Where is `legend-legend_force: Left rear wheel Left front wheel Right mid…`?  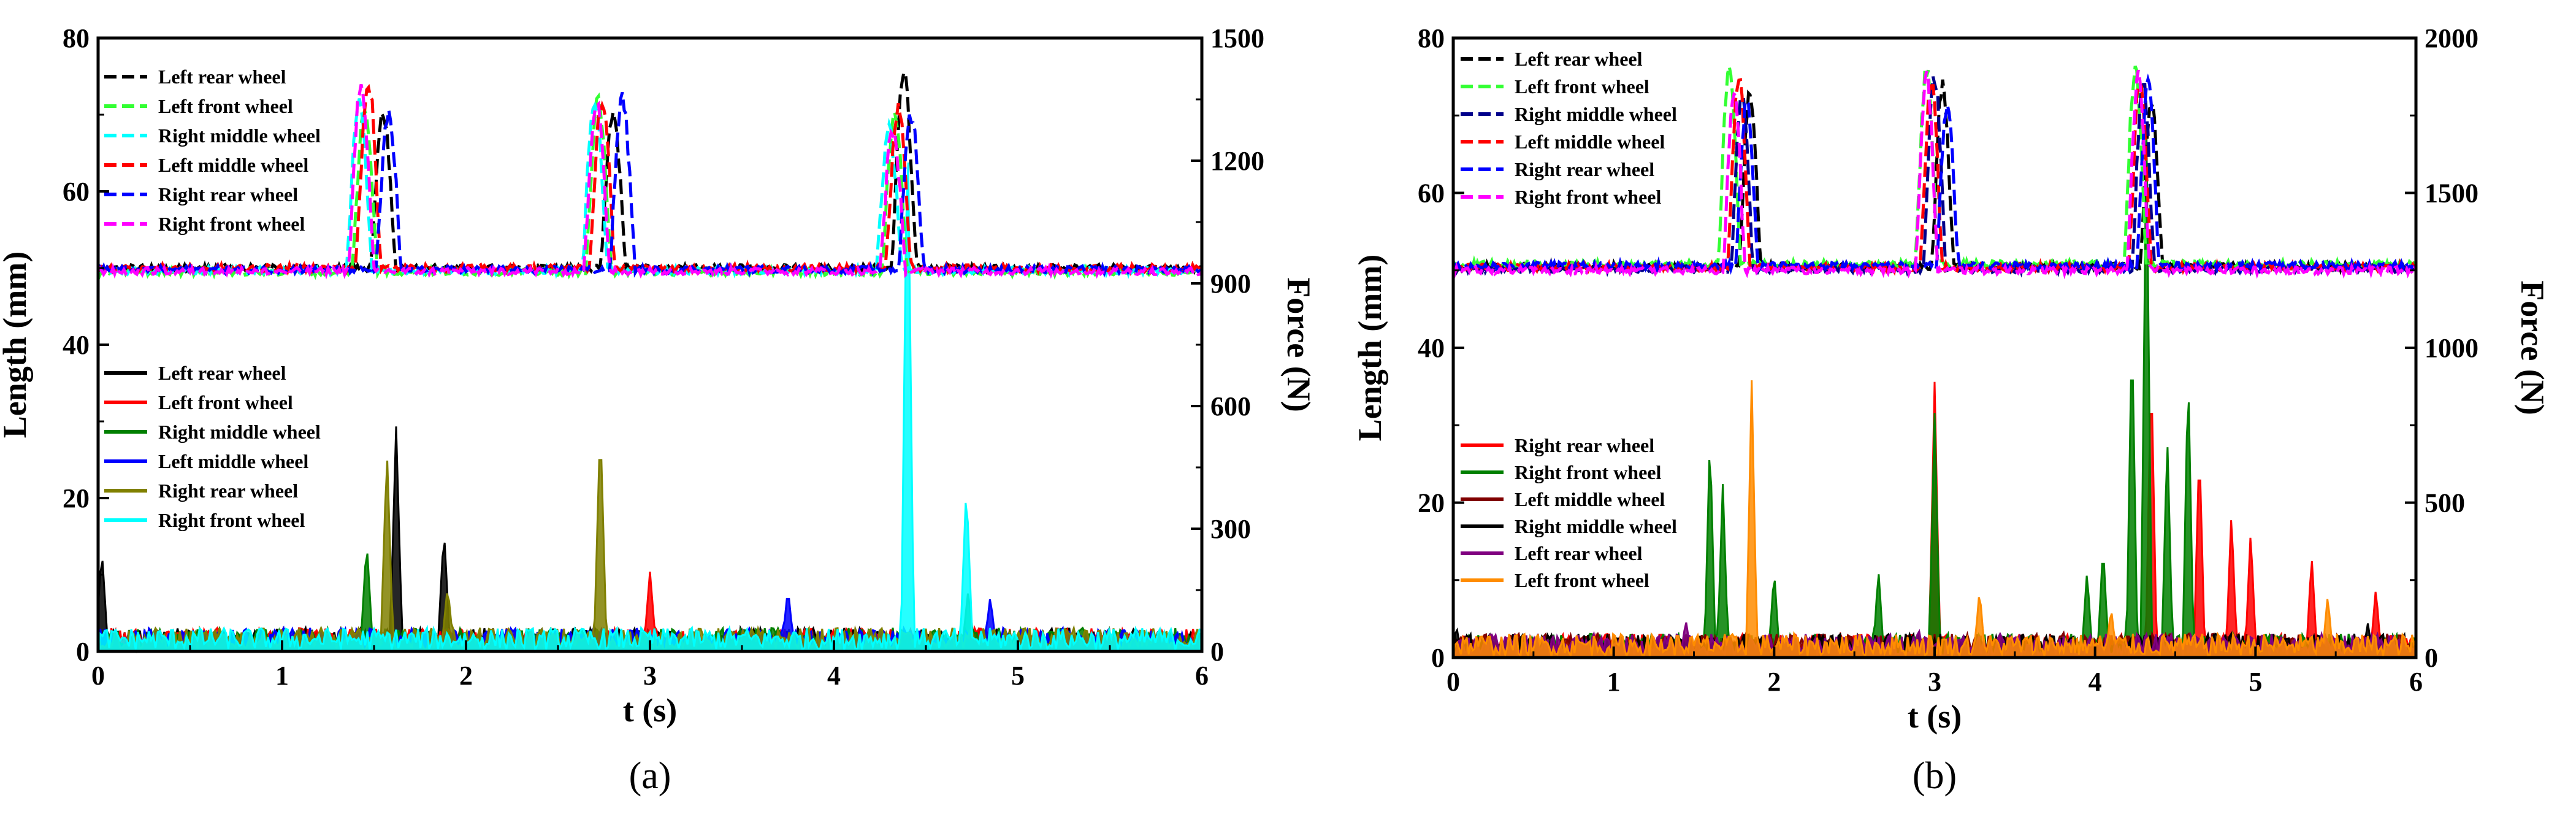 legend-legend_force: Left rear wheel Left front wheel Right mid… is located at coordinates (212, 446).